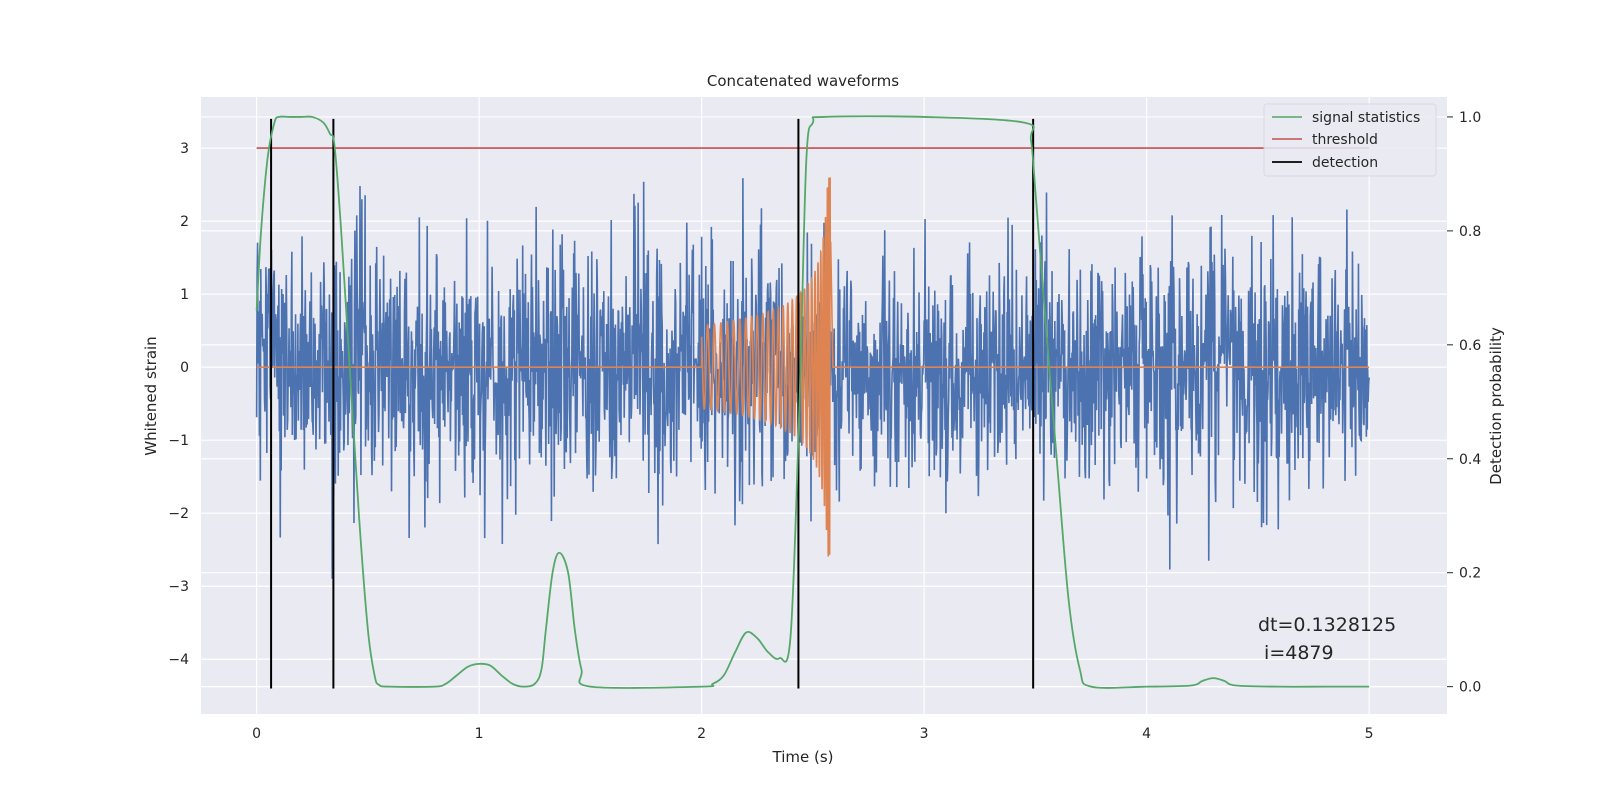 The width and height of the screenshot is (1600, 800). I want to click on x-tick-label: 4, so click(1146, 734).